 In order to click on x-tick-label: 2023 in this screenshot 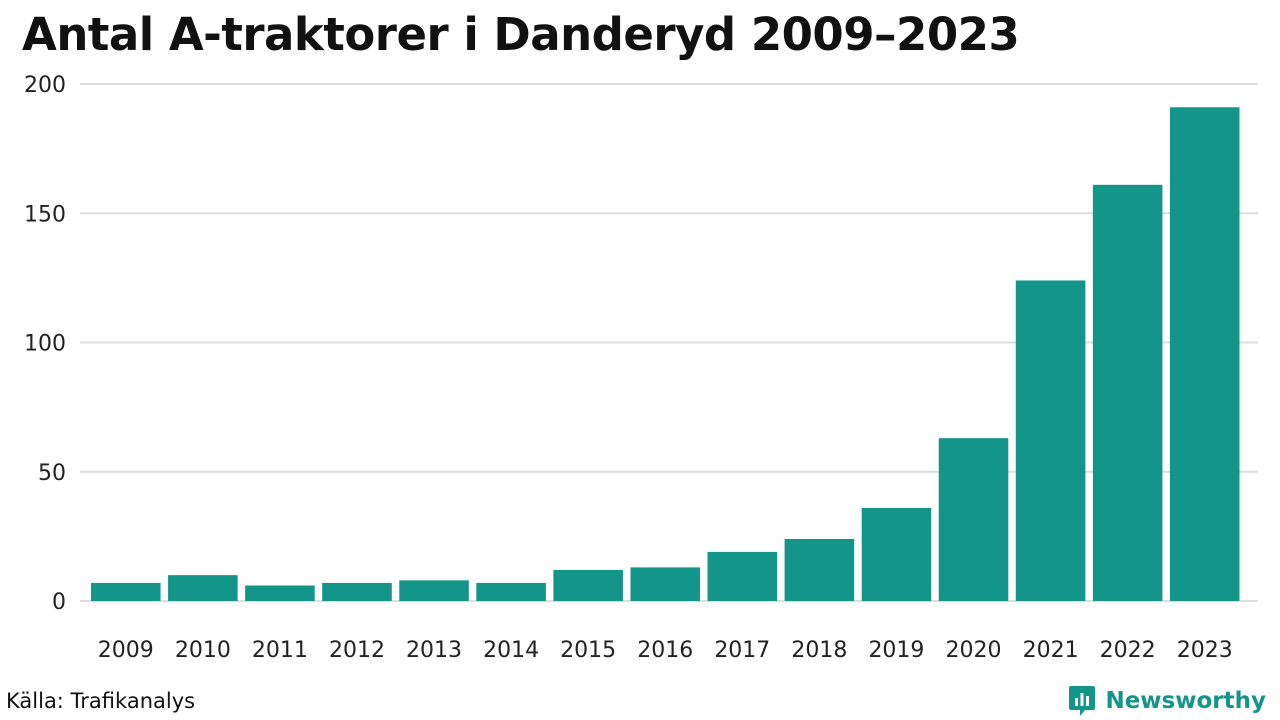, I will do `click(1205, 650)`.